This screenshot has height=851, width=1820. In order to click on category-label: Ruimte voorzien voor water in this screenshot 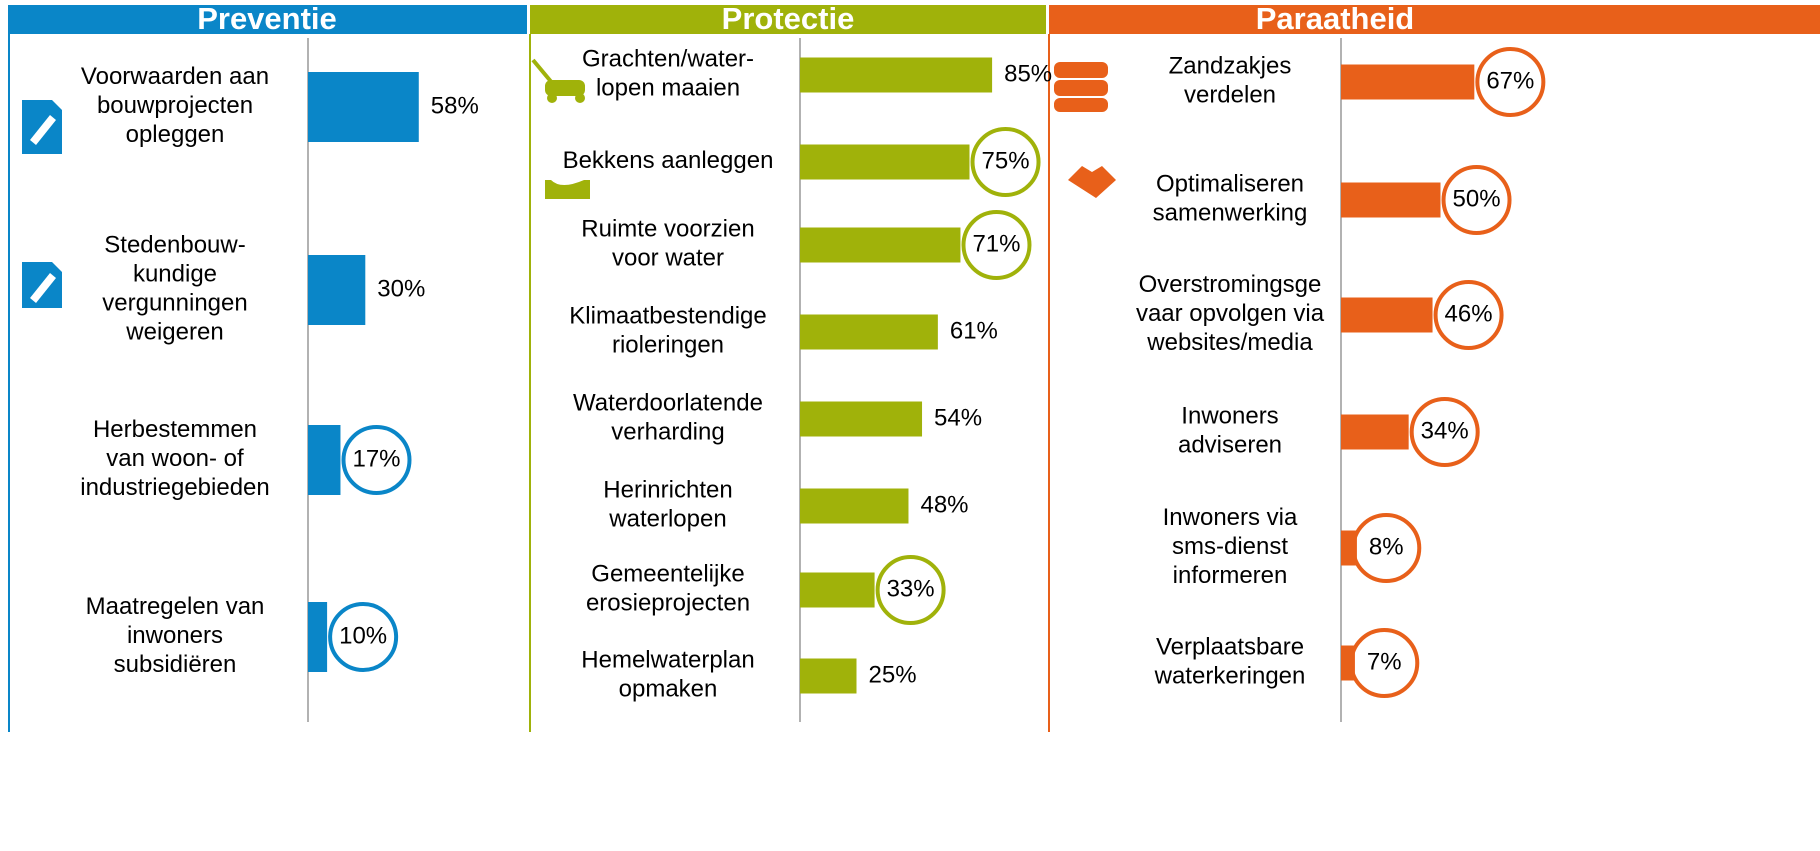, I will do `click(667, 244)`.